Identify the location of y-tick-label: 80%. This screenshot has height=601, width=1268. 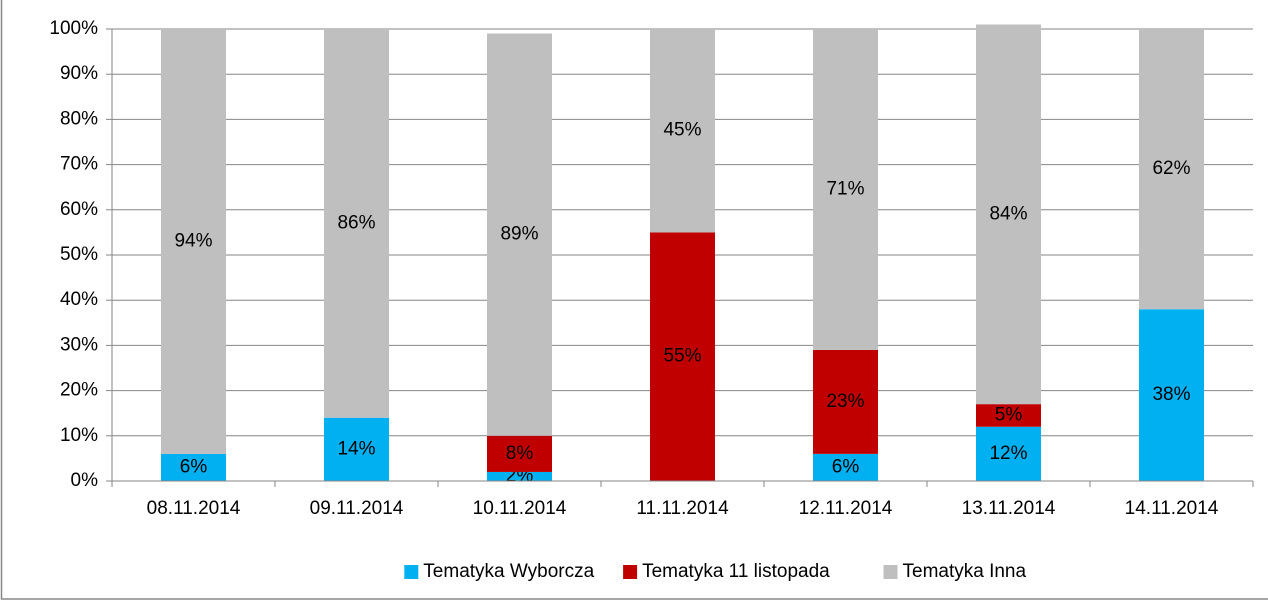
(79, 118).